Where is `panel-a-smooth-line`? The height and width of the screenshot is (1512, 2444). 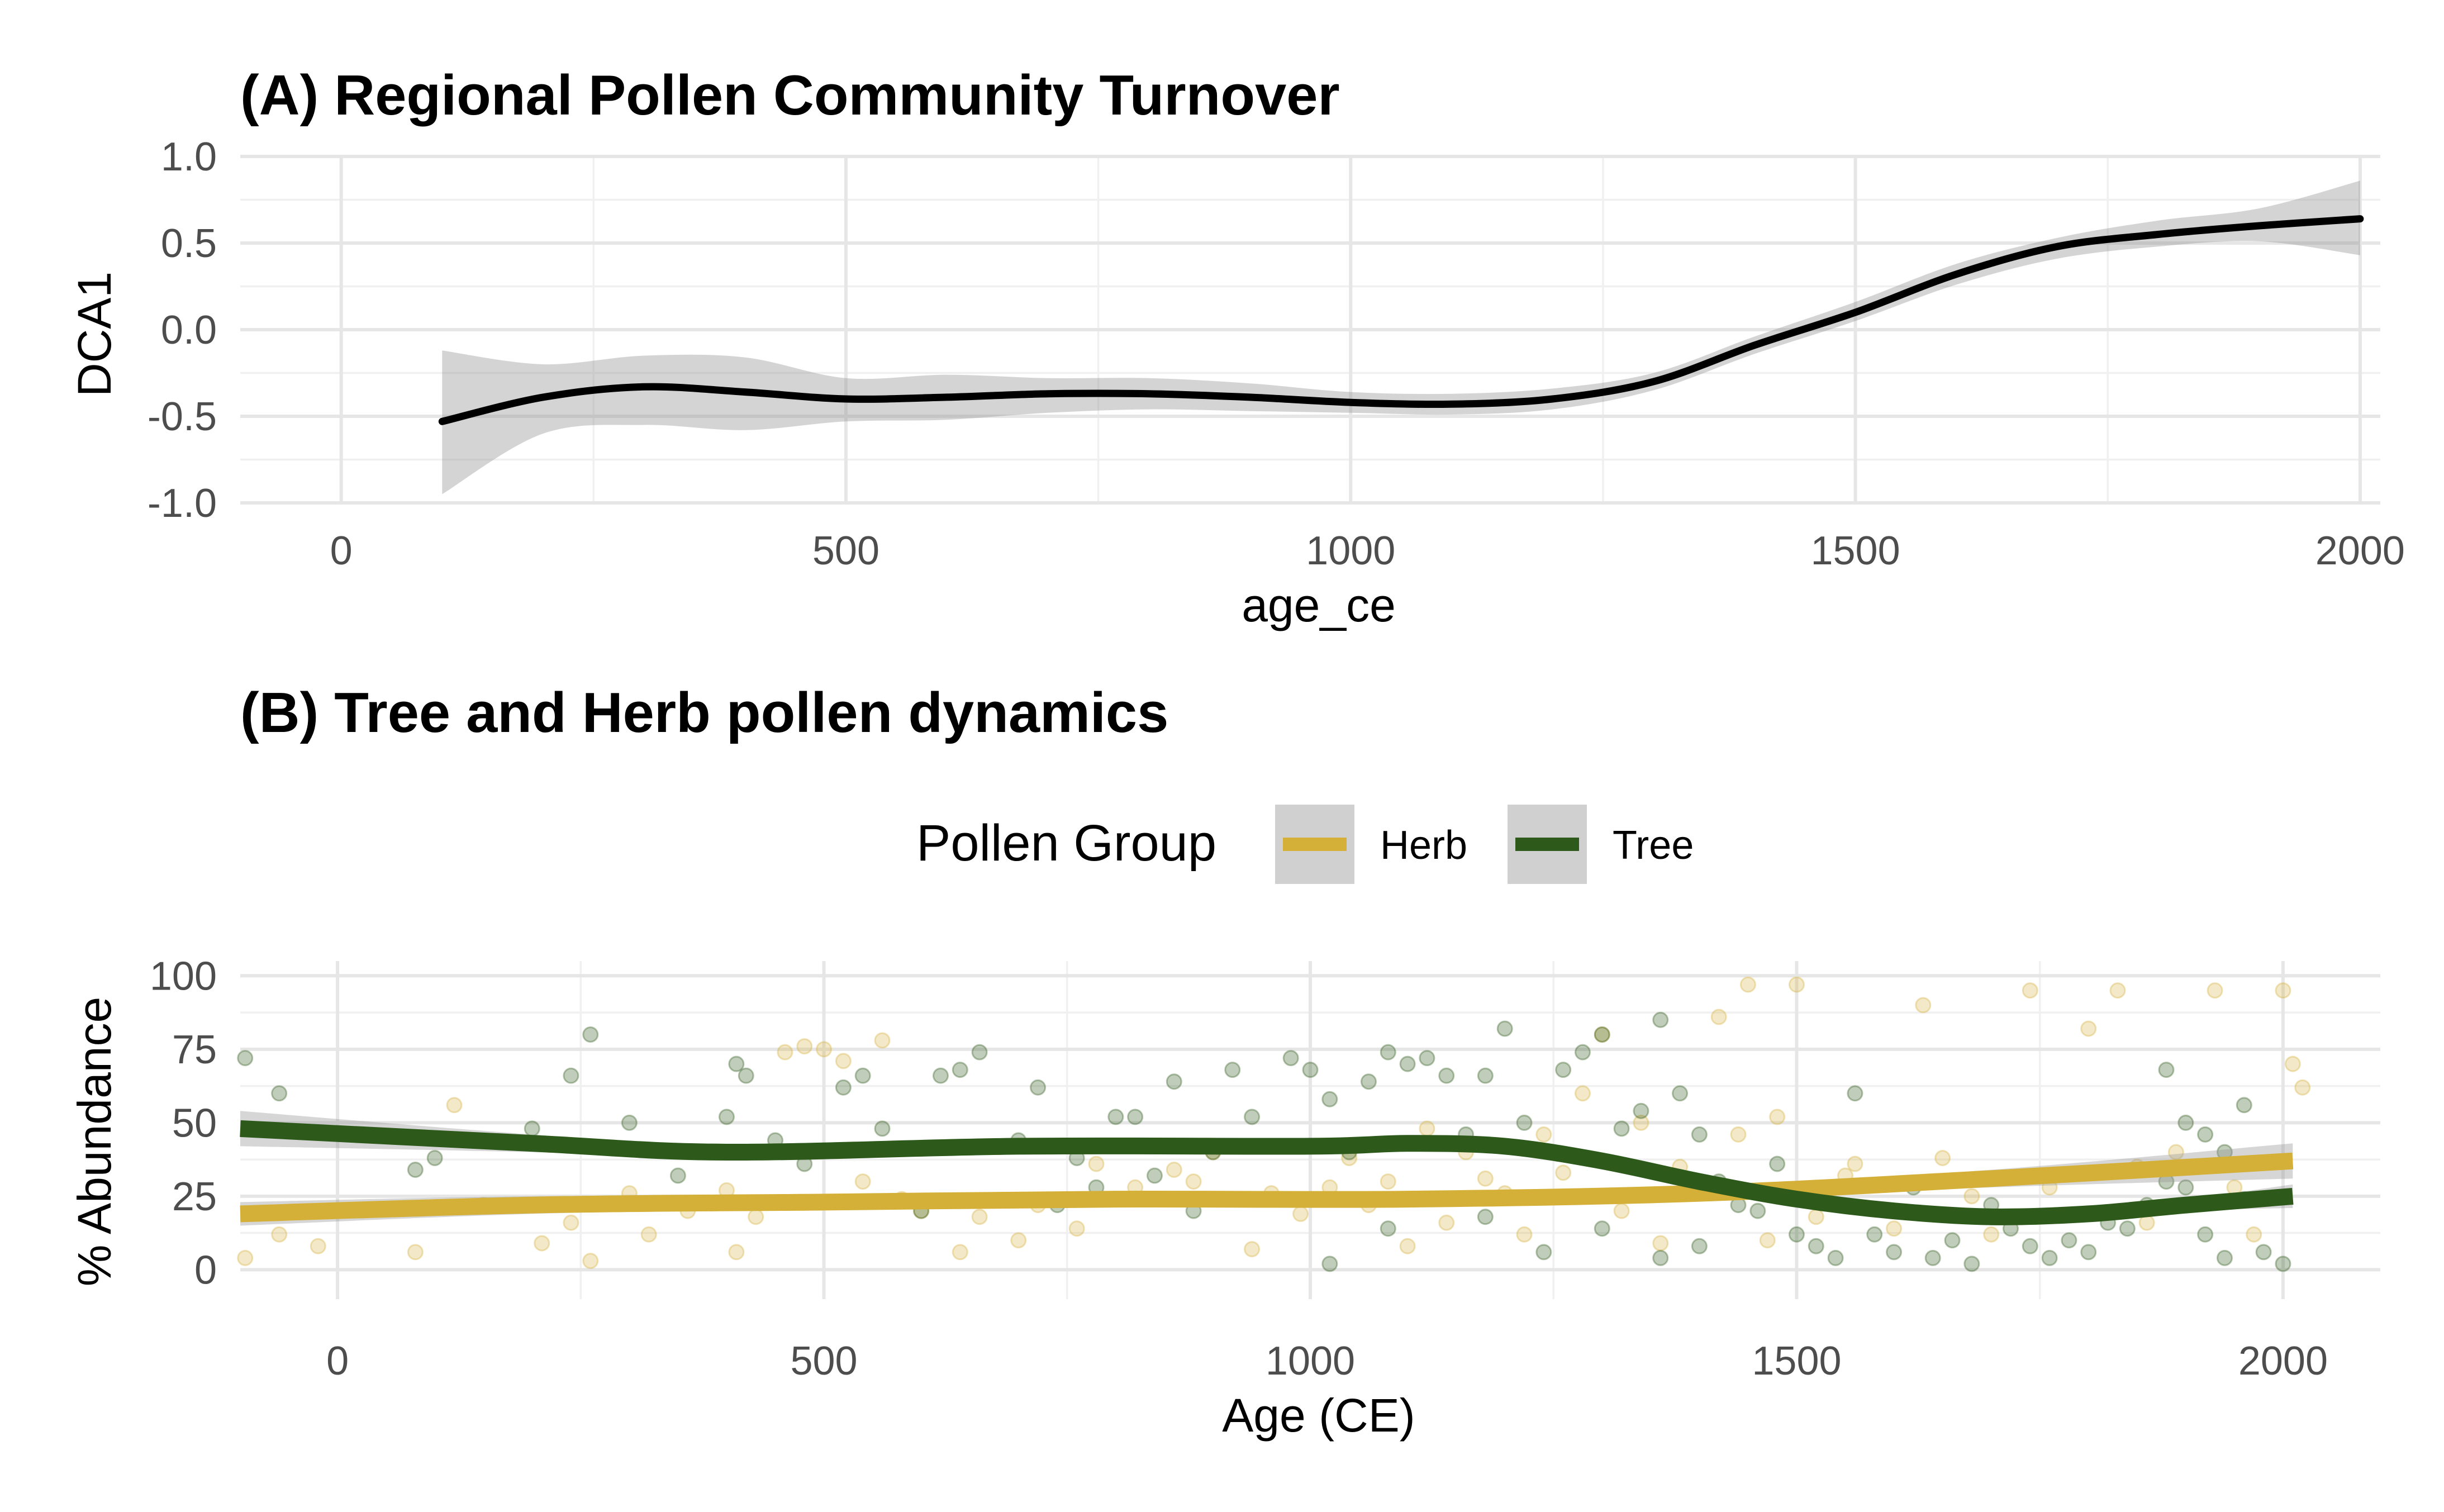 panel-a-smooth-line is located at coordinates (1401, 320).